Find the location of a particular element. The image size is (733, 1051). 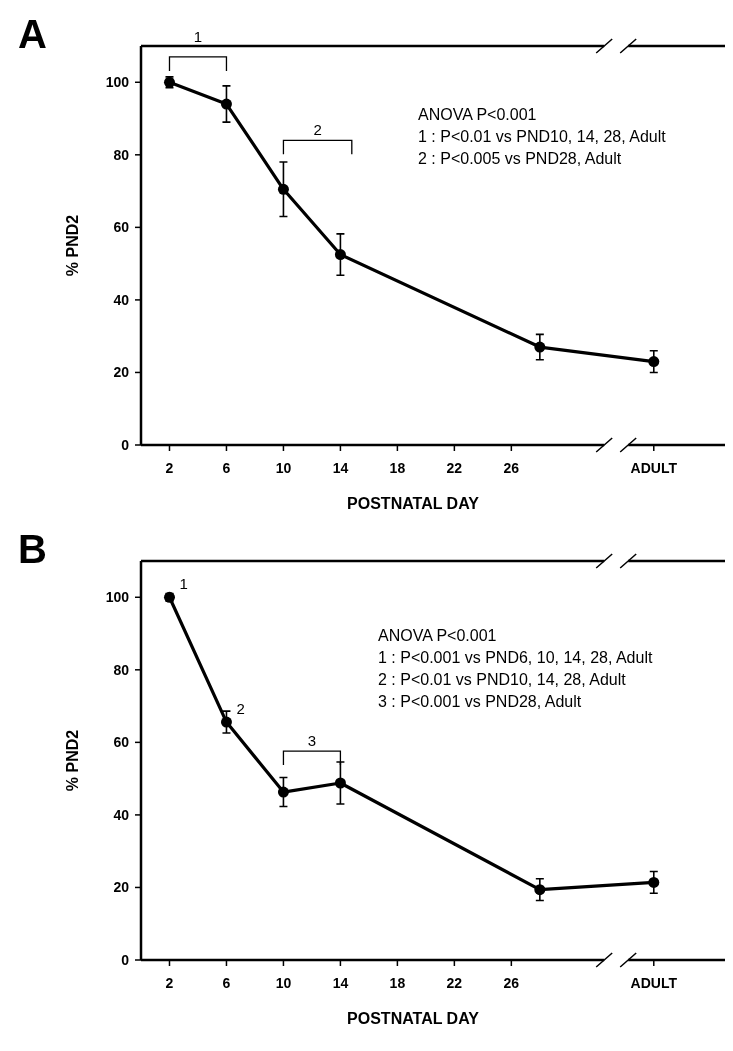

annotation: 3 : P<0.001 vs PND28, Adult is located at coordinates (480, 701).